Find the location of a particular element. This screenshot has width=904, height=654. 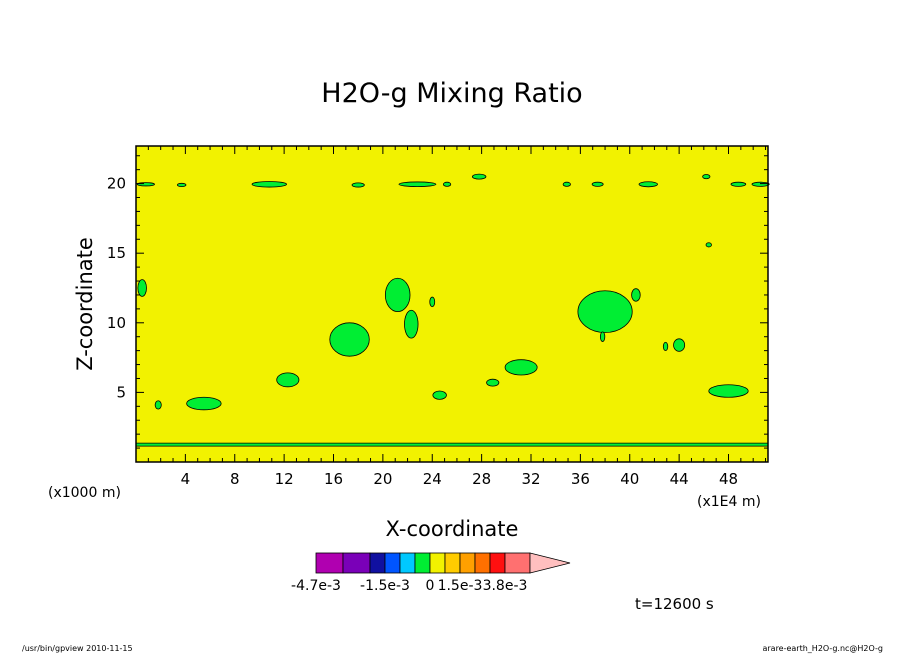

x-scale-note: (x1E4 m) is located at coordinates (729, 502).